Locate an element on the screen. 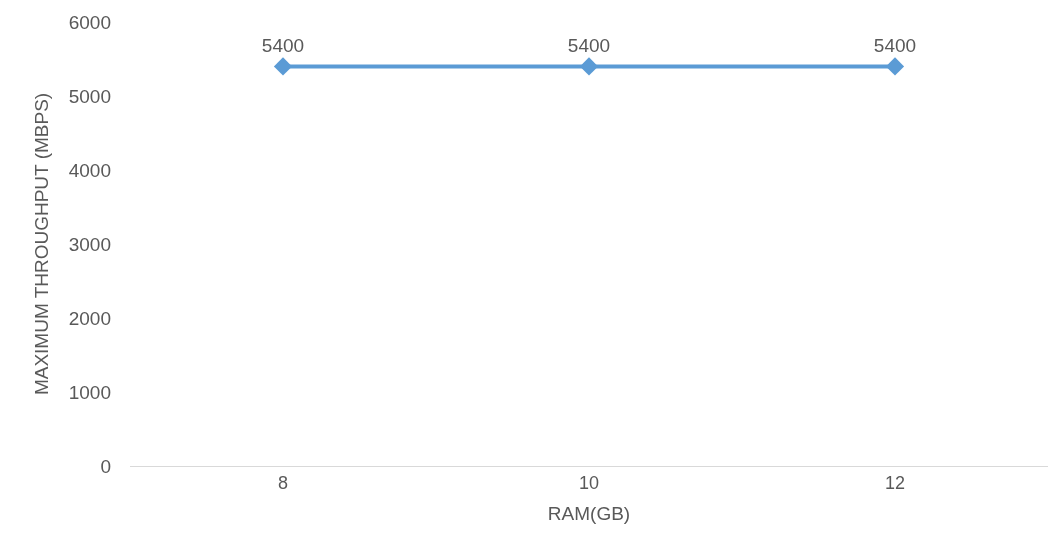 The height and width of the screenshot is (558, 1048). y-tick-label: 0 is located at coordinates (105, 466).